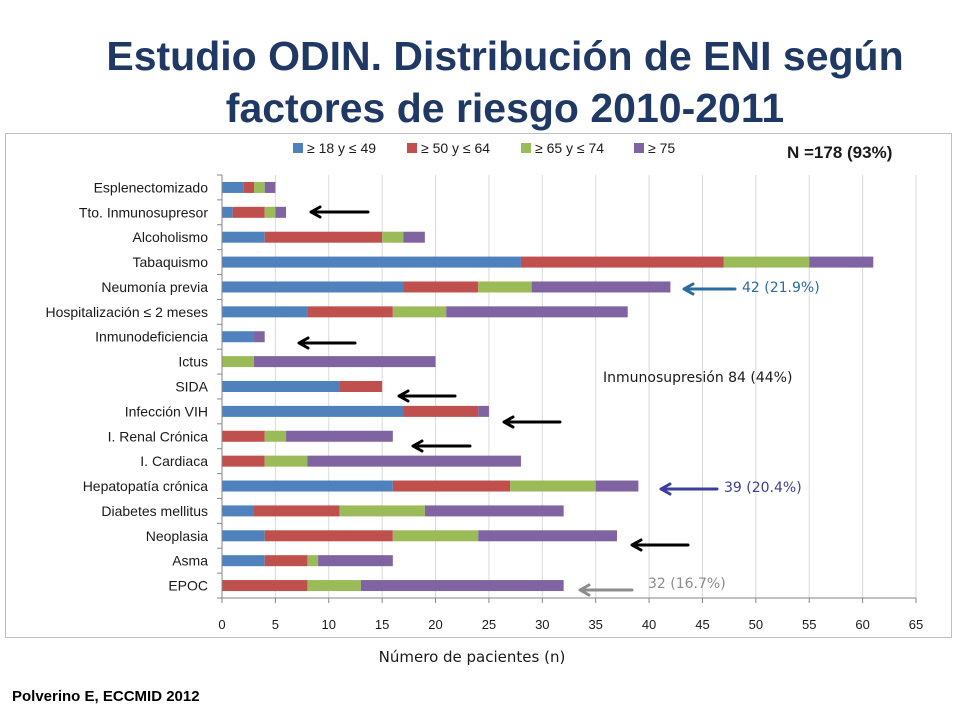 Image resolution: width=960 pixels, height=720 pixels. Describe the element at coordinates (661, 148) in the screenshot. I see `legend-label-75: ≥ 75` at that location.